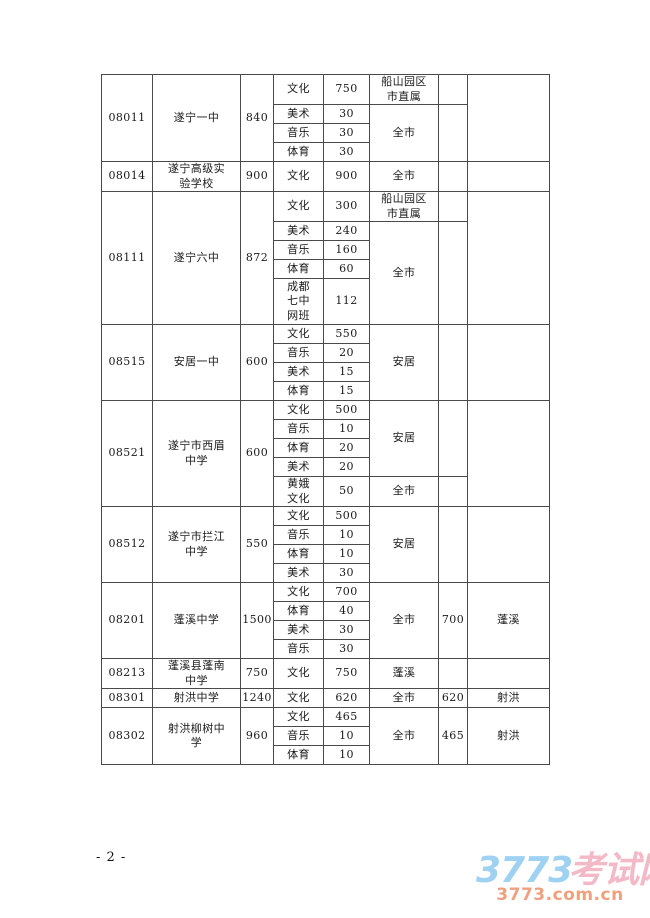 The image size is (650, 918). I want to click on table-row: 美术 20, so click(326, 467).